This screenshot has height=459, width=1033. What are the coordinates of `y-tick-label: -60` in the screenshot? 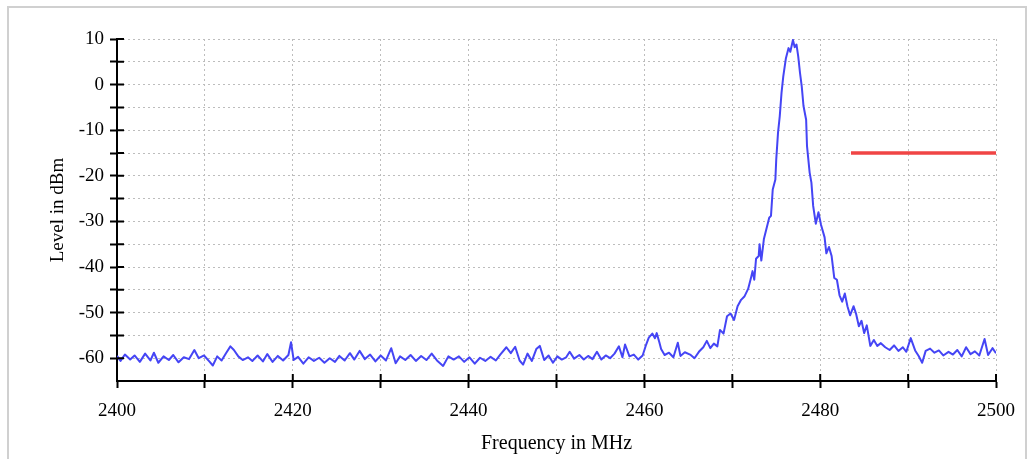 It's located at (91, 357).